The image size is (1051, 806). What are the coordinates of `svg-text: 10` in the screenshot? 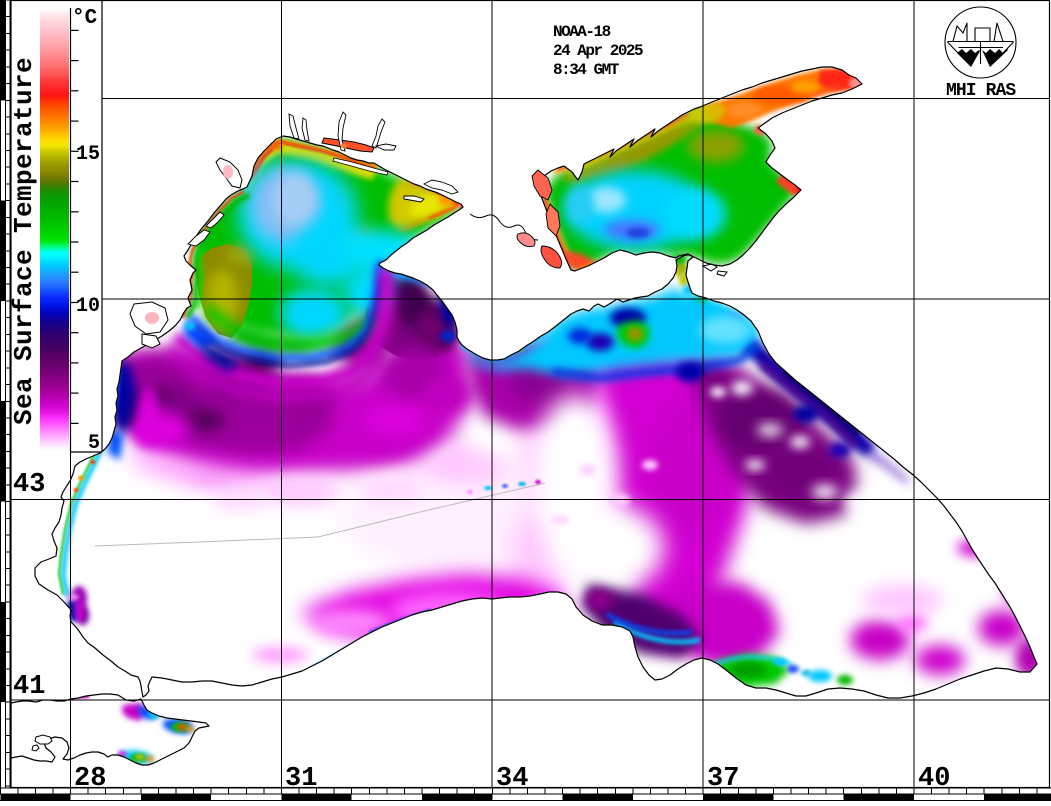 It's located at (88, 306).